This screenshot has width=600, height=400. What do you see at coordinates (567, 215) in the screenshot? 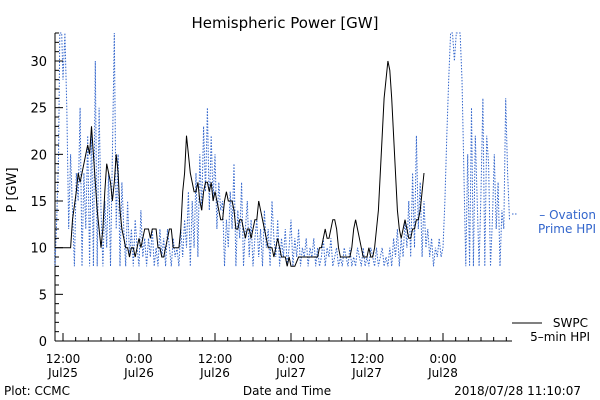
I see `legend-ovation-label-line1: – Ovation` at bounding box center [567, 215].